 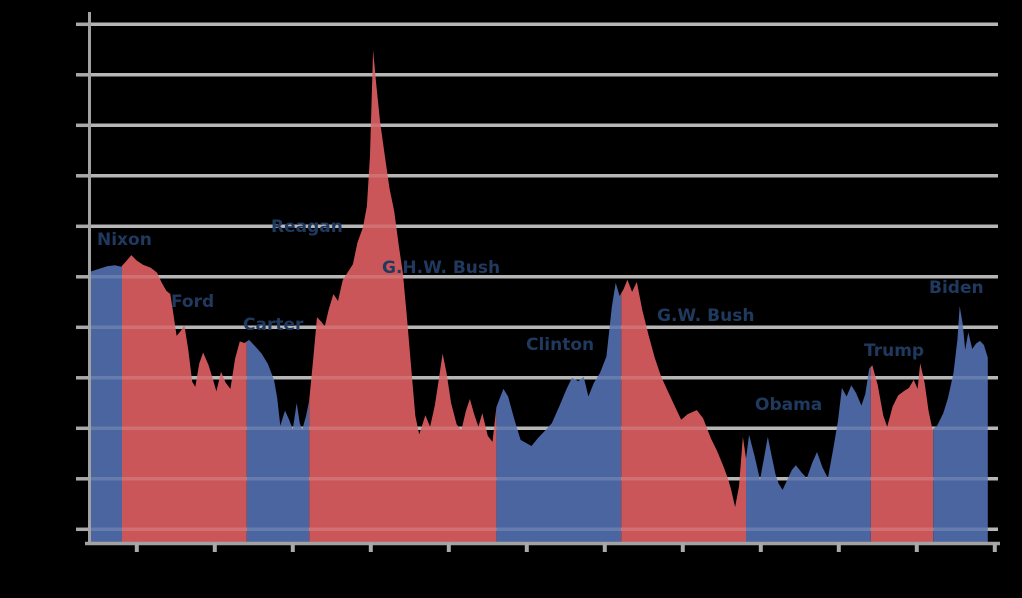 What do you see at coordinates (560, 345) in the screenshot?
I see `president-label-clinton: Clinton` at bounding box center [560, 345].